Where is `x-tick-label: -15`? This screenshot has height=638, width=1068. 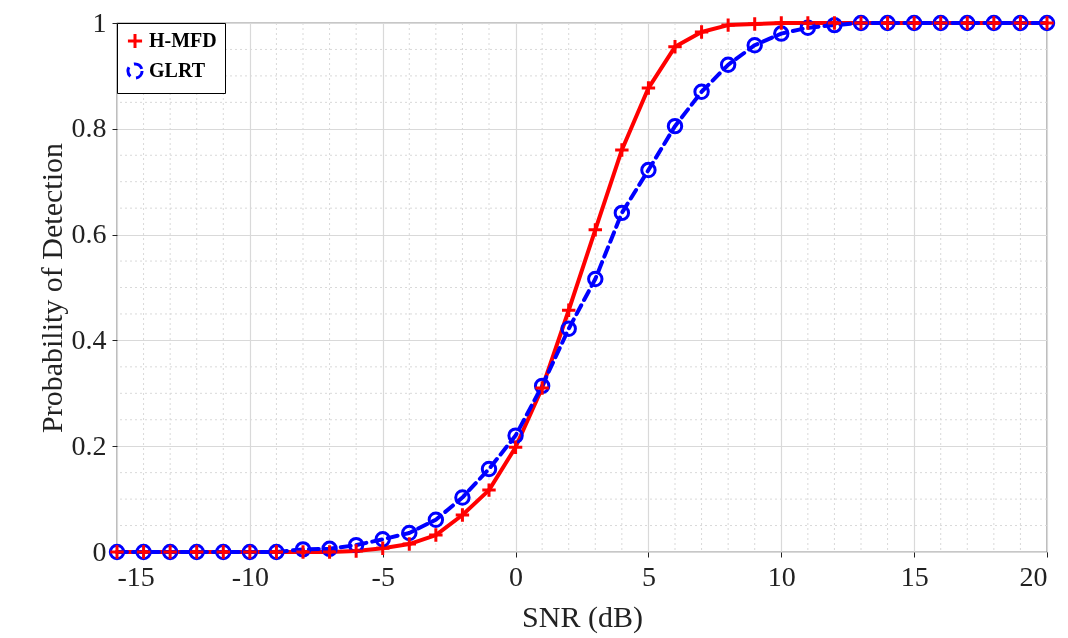 x-tick-label: -15 is located at coordinates (136, 576).